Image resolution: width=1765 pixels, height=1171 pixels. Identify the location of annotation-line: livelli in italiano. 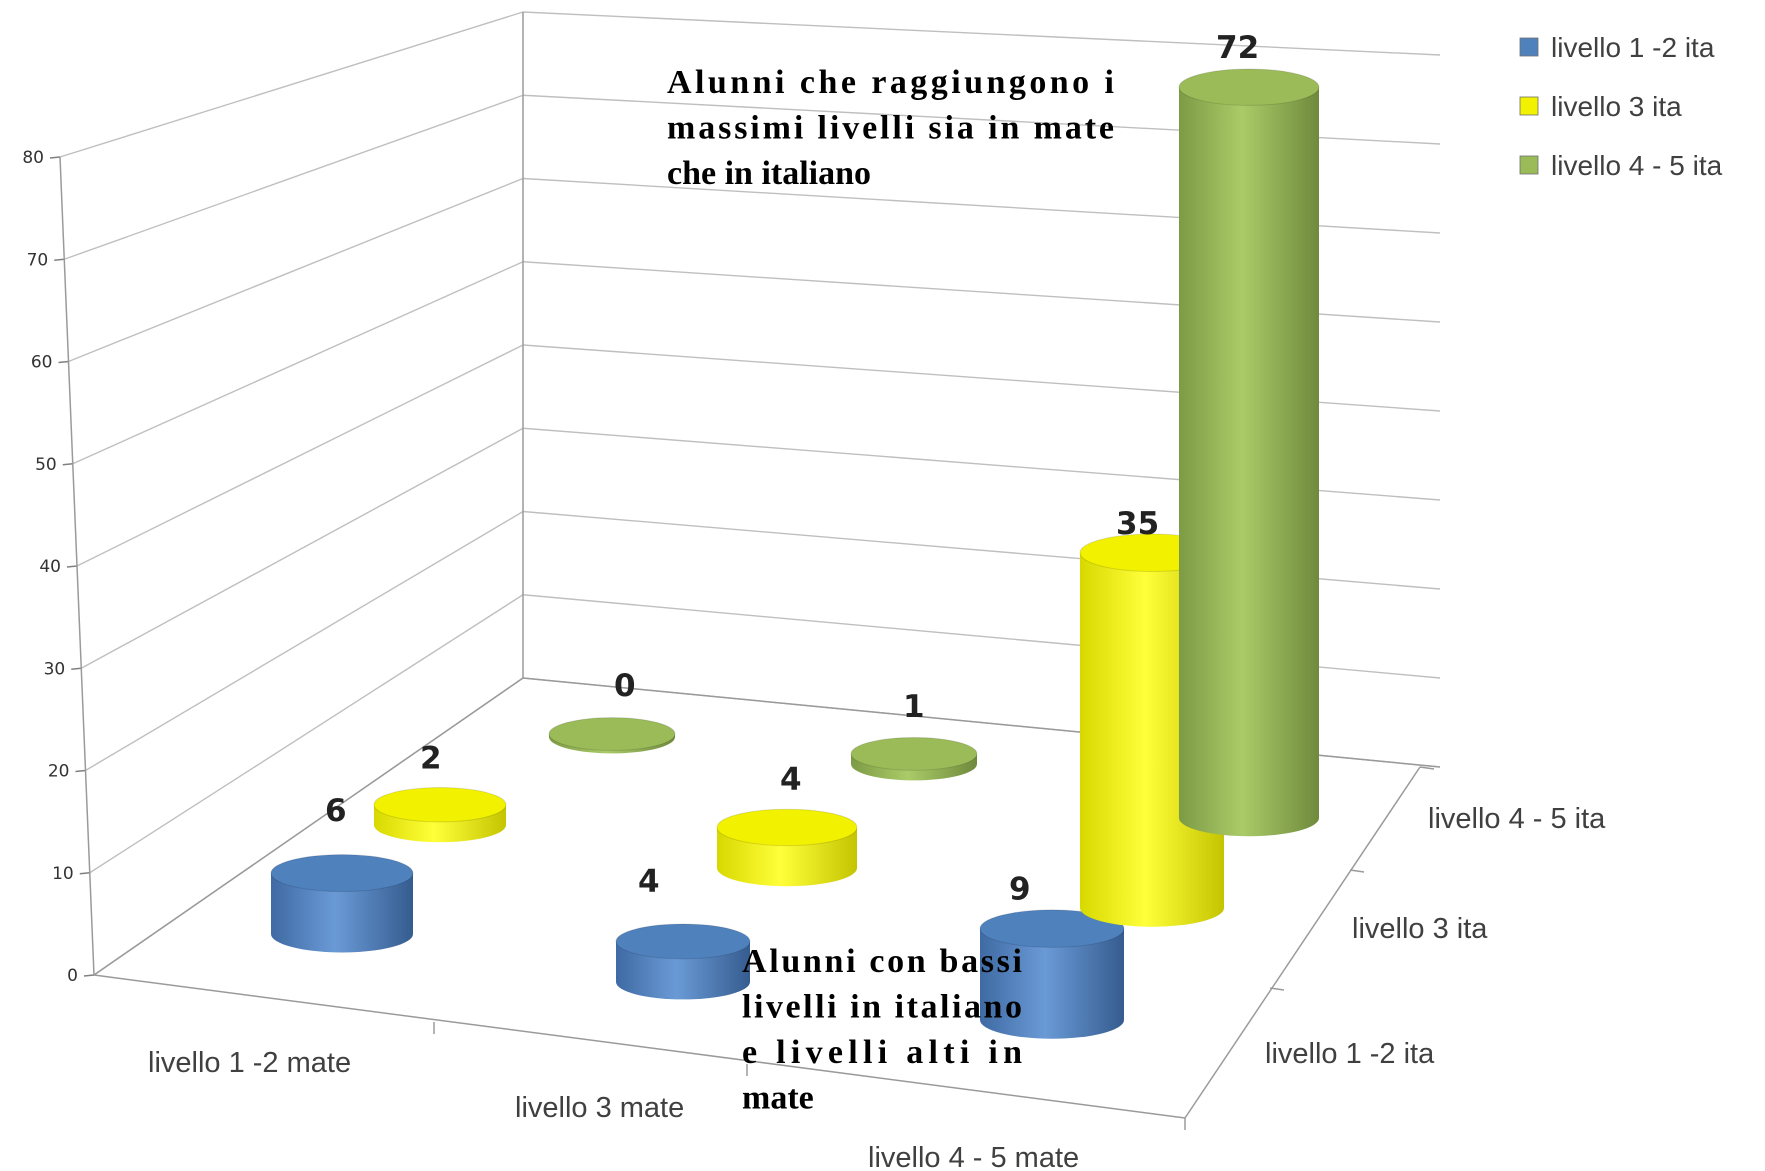
(882, 1007).